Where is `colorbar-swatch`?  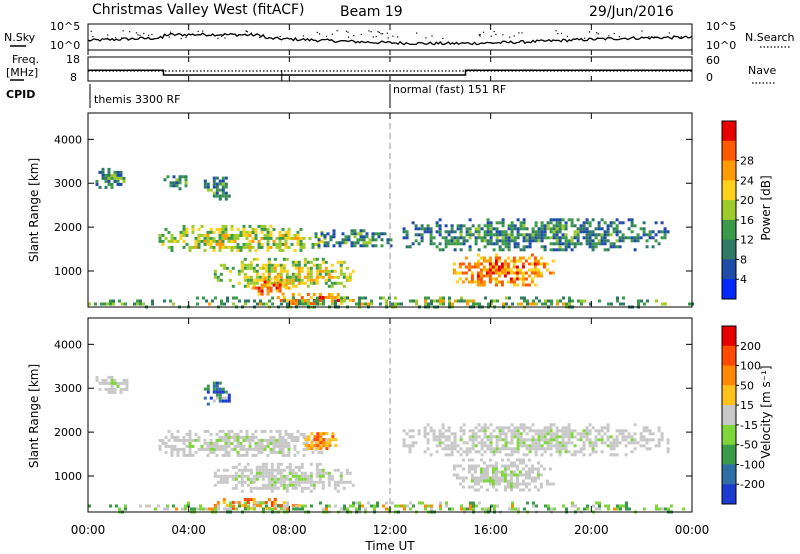 colorbar-swatch is located at coordinates (729, 356).